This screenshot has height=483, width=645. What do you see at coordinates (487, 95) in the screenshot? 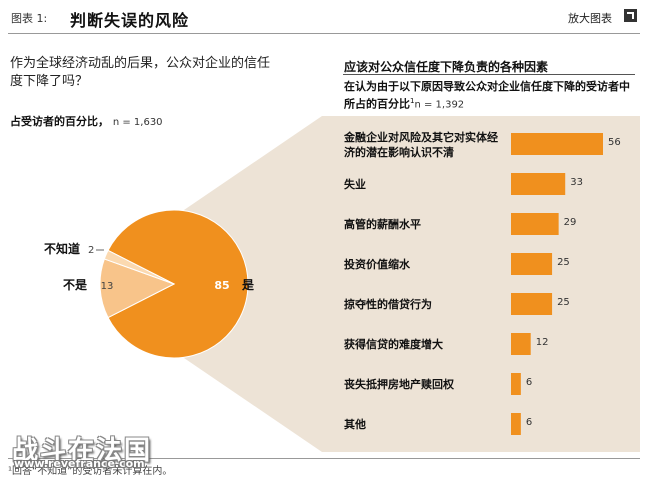
I see `bar-subtitle-text: 在认为由于以下原因导致公众对企业信任度下降的受访者中所占的百分比` at bounding box center [487, 95].